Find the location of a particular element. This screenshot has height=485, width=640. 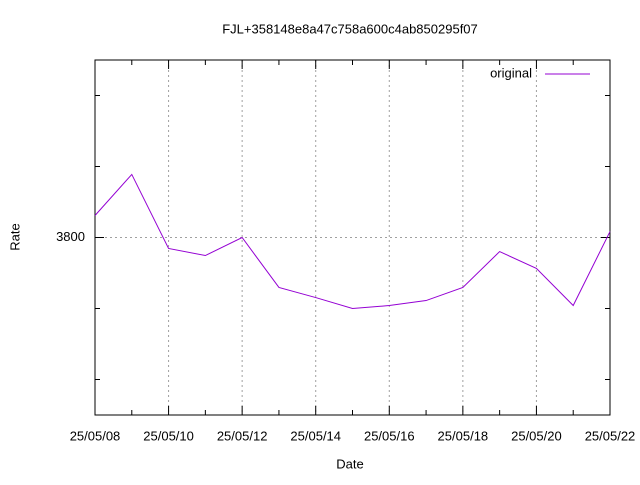

x-tick-label: 25/05/20 is located at coordinates (536, 435).